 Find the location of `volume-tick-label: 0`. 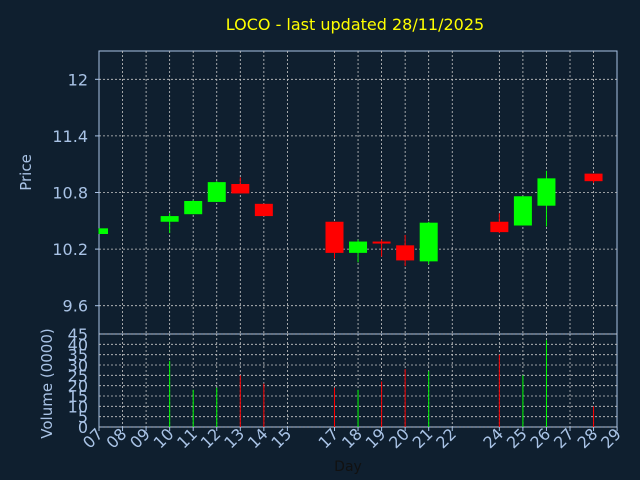

volume-tick-label: 0 is located at coordinates (83, 427).